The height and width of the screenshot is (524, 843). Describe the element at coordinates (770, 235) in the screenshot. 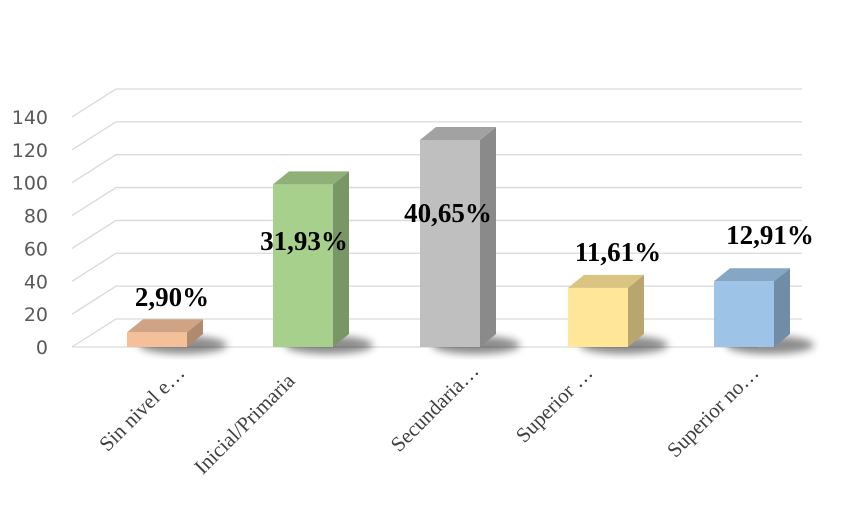

I see `data-label: 12,91%` at that location.